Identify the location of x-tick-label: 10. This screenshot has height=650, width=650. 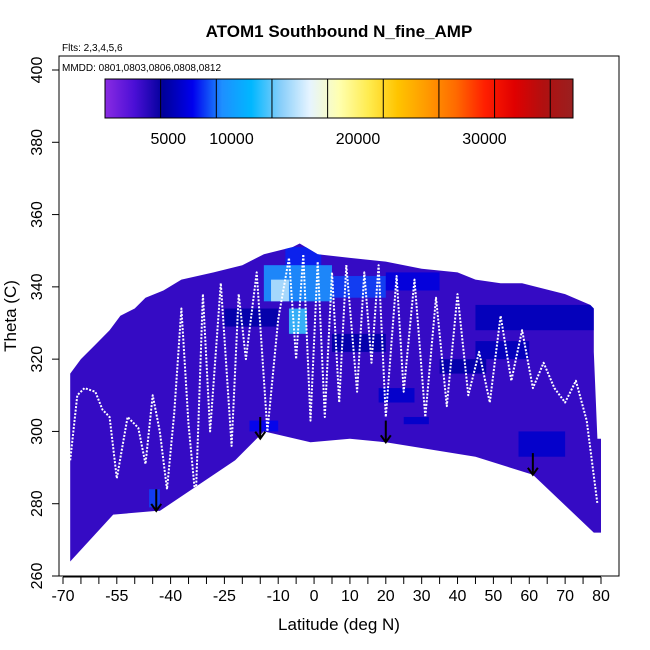
(350, 596).